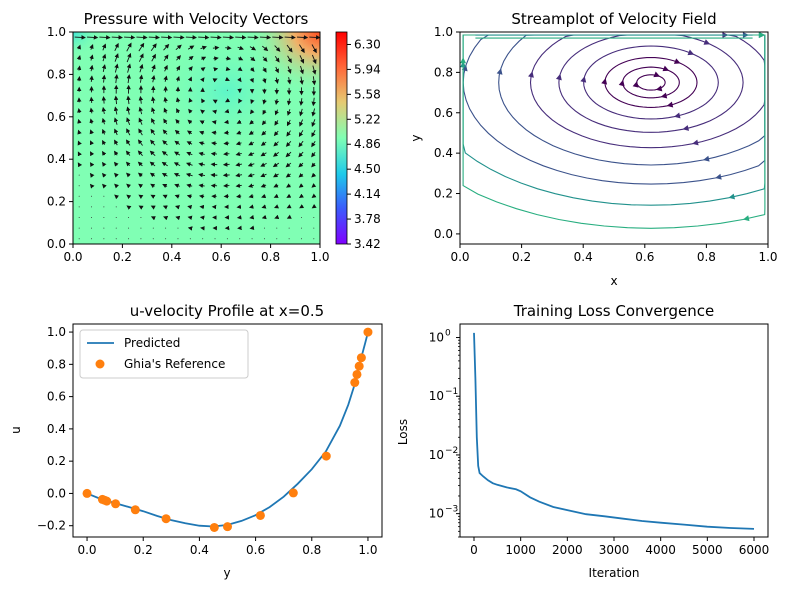 The width and height of the screenshot is (790, 590). What do you see at coordinates (56, 461) in the screenshot?
I see `profile-ytick-label: 0.2` at bounding box center [56, 461].